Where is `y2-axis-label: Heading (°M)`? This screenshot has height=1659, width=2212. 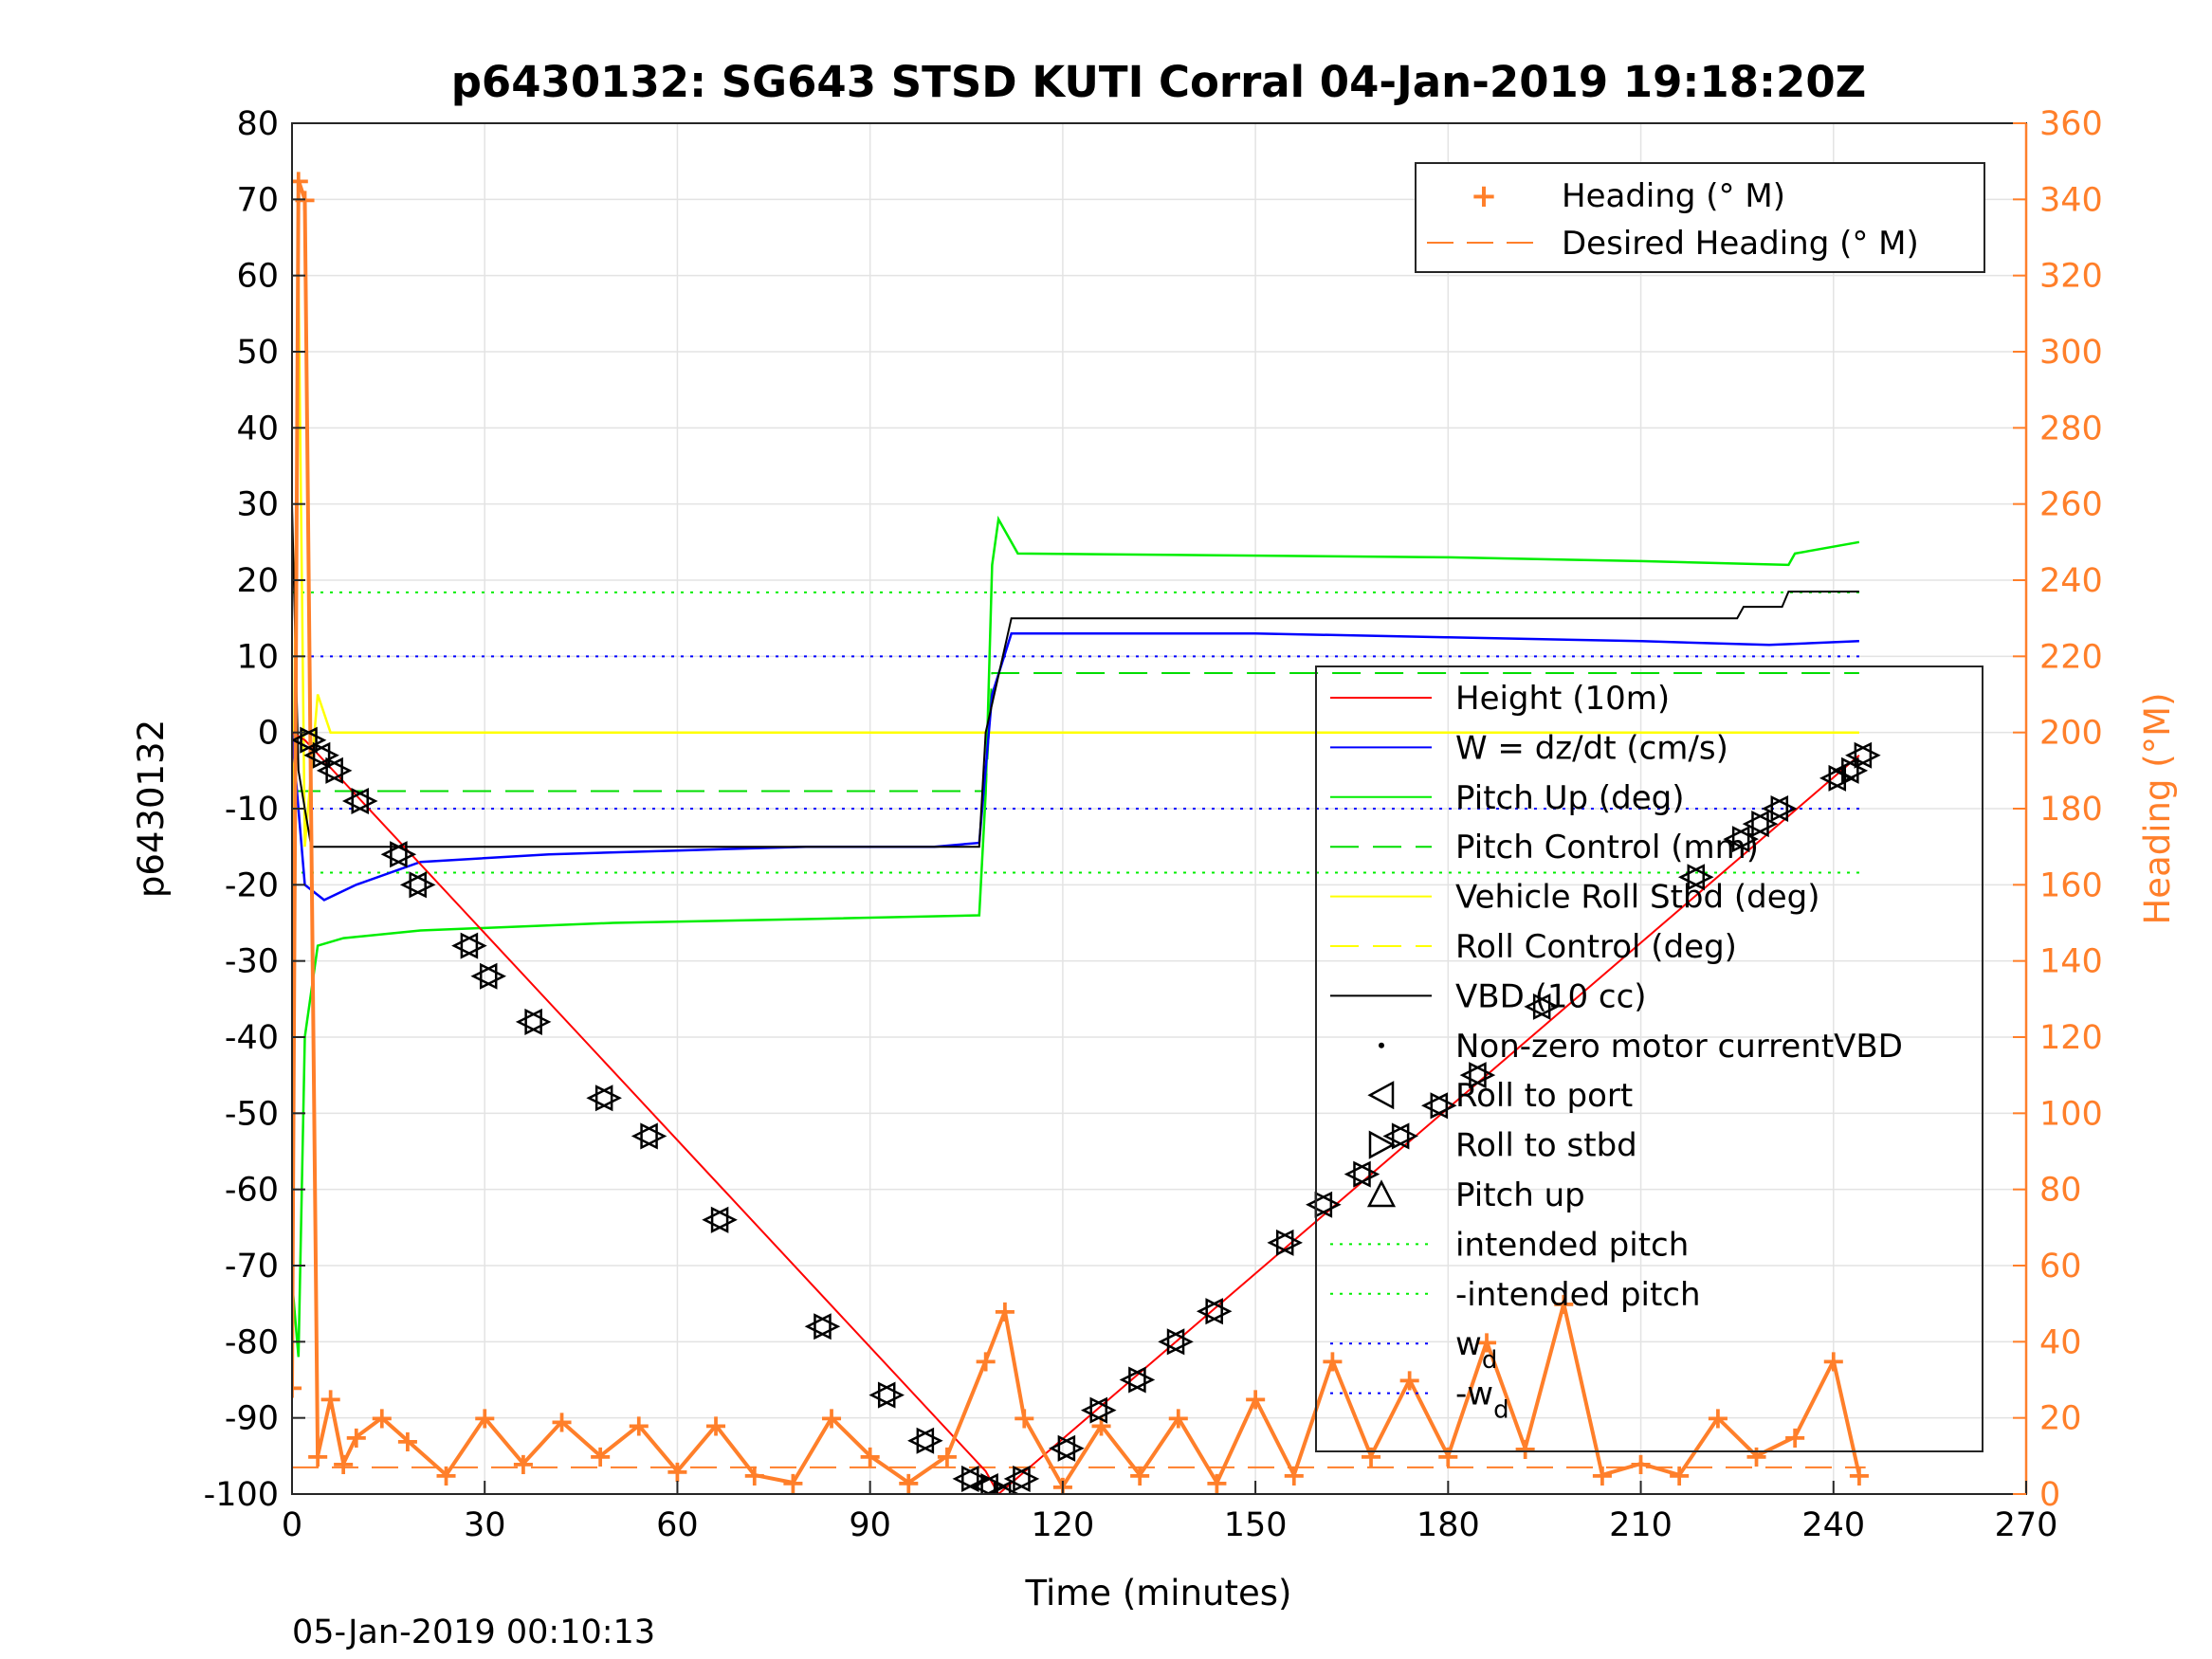 y2-axis-label: Heading (°M) is located at coordinates (2157, 808).